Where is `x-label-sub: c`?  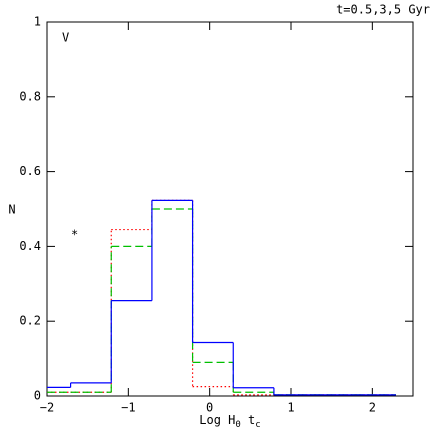 x-label-sub: c is located at coordinates (257, 425).